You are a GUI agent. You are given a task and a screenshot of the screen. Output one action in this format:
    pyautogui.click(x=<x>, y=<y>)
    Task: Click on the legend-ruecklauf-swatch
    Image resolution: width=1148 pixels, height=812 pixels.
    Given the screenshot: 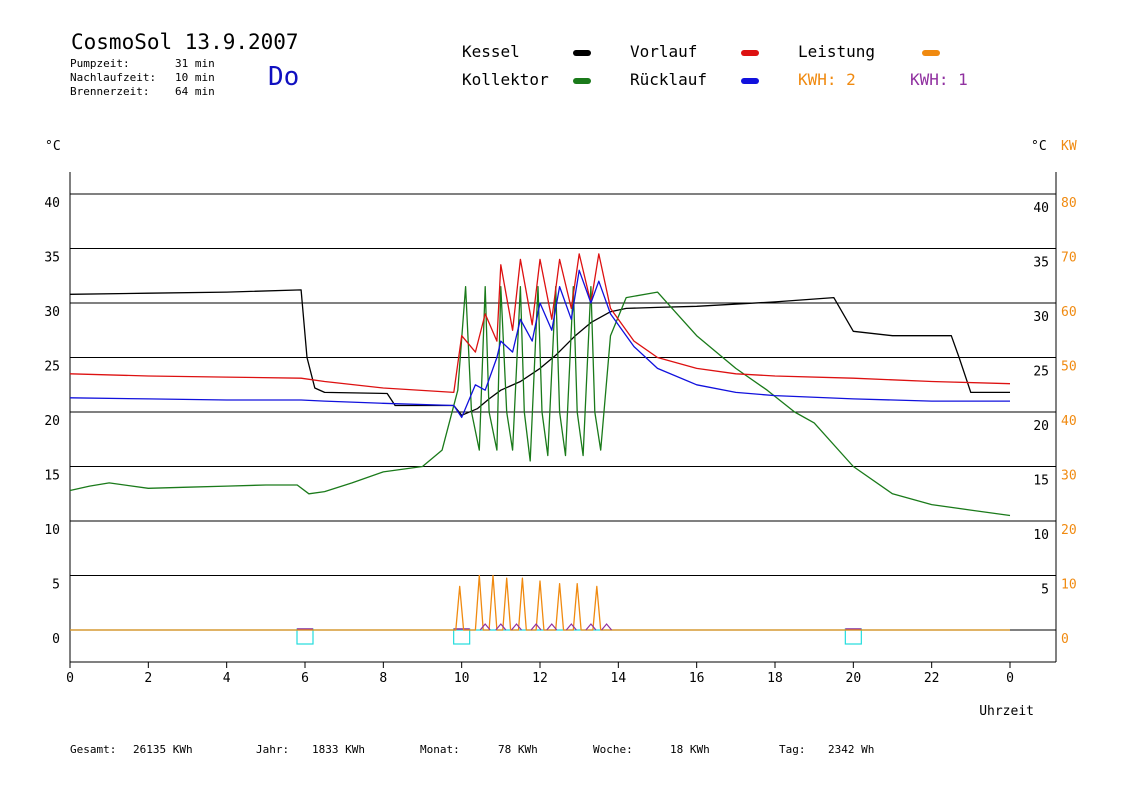 What is the action you would take?
    pyautogui.click(x=750, y=81)
    